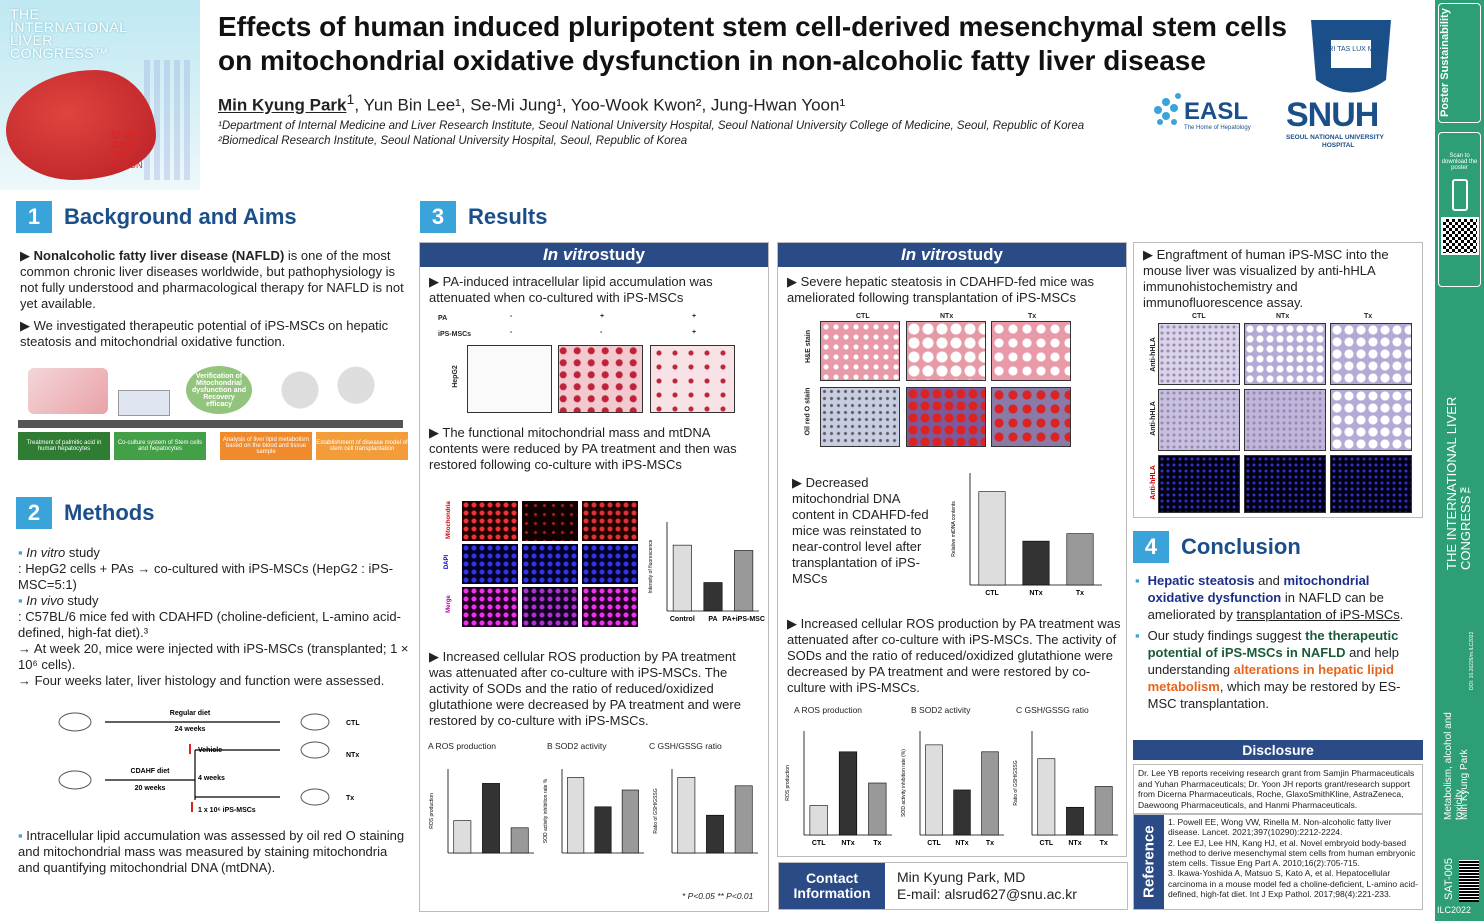 This screenshot has width=1484, height=921. I want to click on row-oro: Oil red O stain, so click(808, 411).